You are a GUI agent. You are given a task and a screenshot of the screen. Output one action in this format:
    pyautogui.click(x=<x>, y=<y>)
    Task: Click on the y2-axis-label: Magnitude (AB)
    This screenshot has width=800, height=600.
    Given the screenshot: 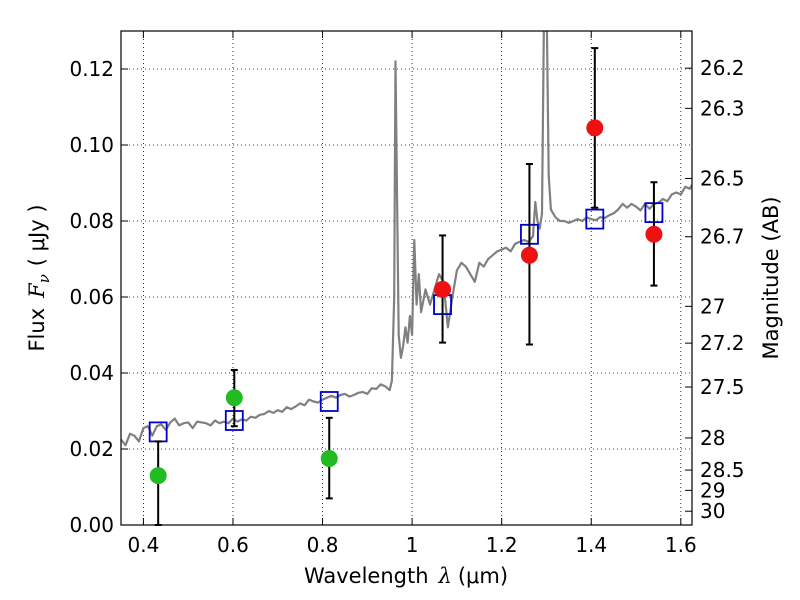 What is the action you would take?
    pyautogui.click(x=771, y=277)
    